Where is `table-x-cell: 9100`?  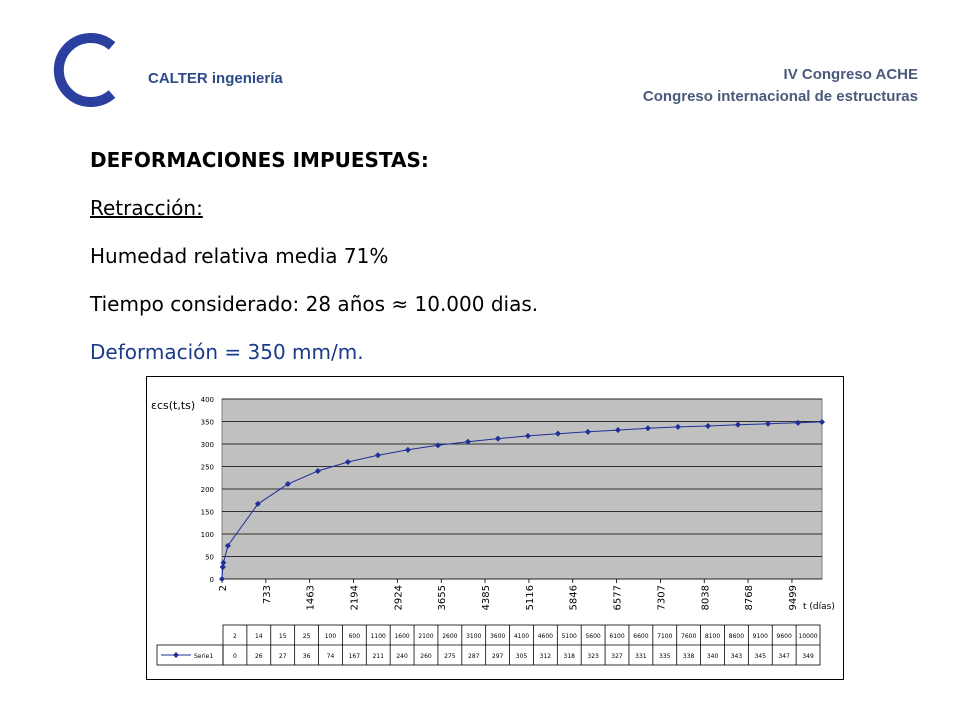 table-x-cell: 9100 is located at coordinates (760, 636).